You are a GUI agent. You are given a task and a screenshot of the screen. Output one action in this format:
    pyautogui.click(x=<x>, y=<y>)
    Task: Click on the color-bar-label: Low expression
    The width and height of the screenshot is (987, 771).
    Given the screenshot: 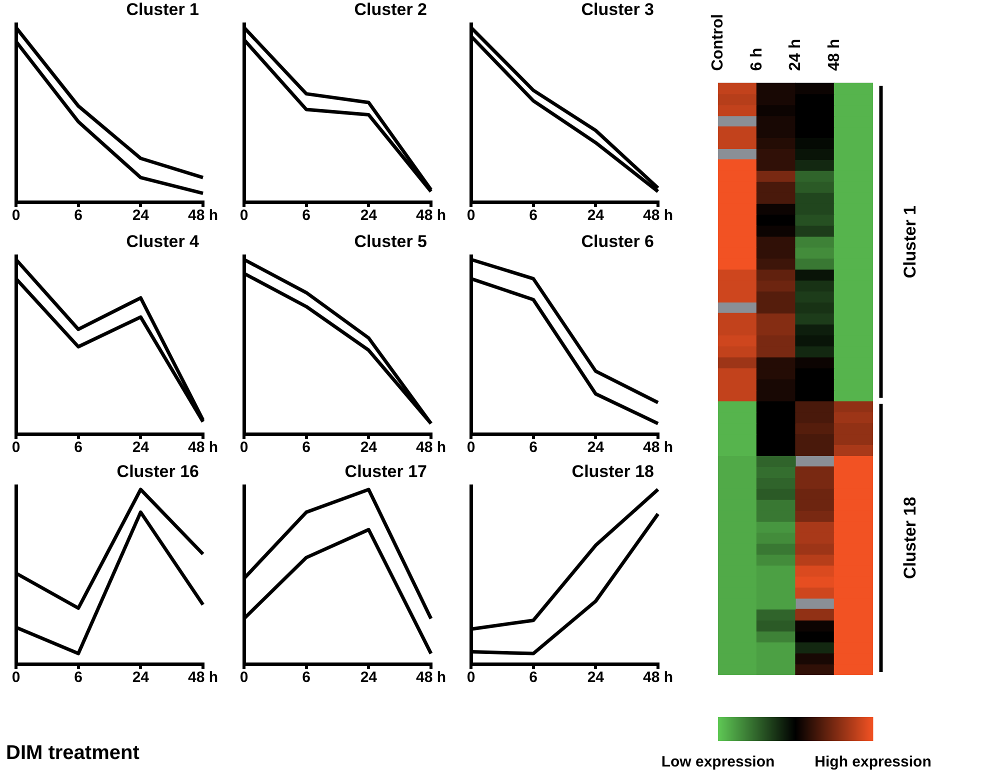 What is the action you would take?
    pyautogui.click(x=718, y=762)
    